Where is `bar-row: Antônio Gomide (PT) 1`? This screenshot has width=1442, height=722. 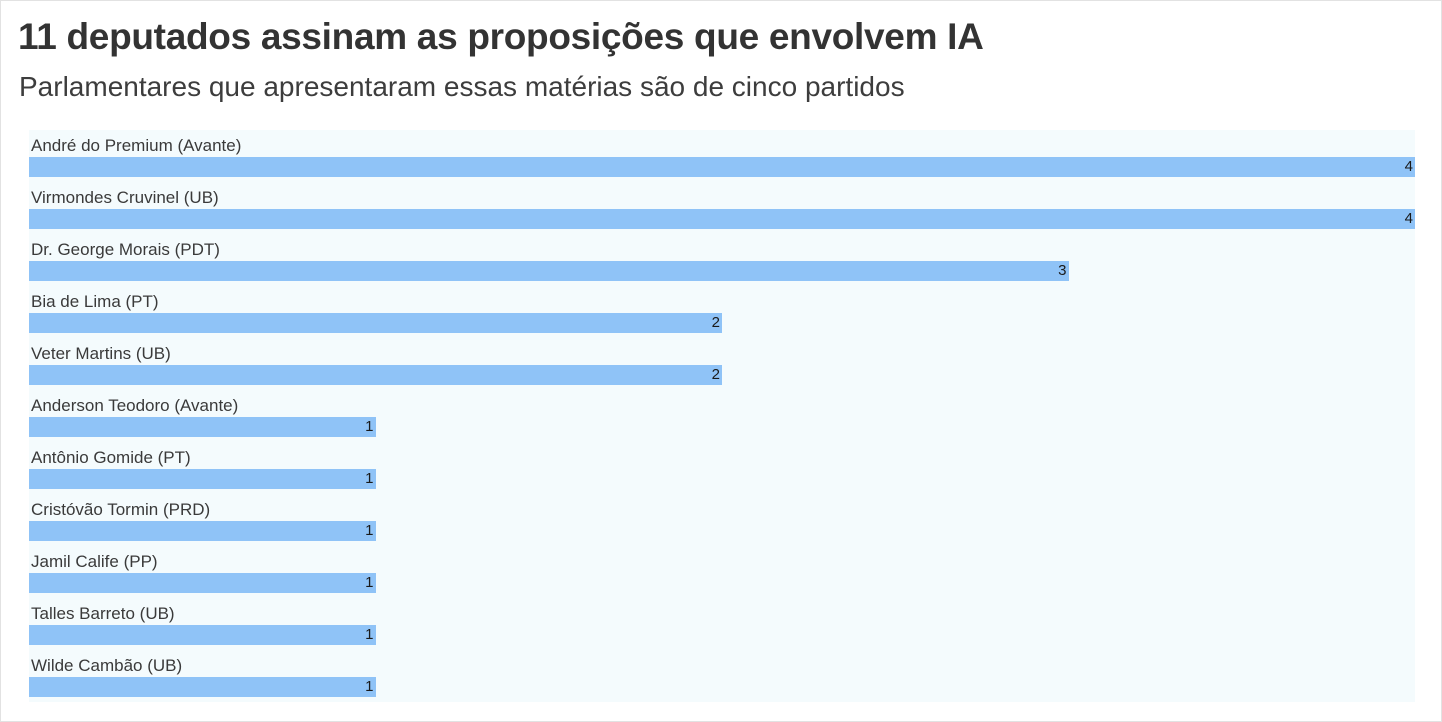 bar-row: Antônio Gomide (PT) 1 is located at coordinates (722, 468).